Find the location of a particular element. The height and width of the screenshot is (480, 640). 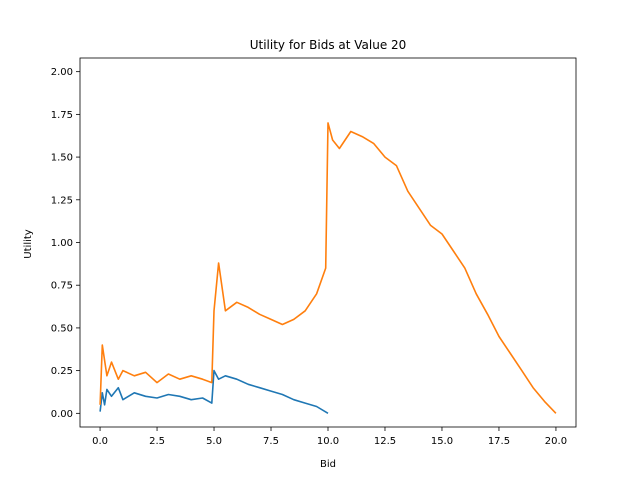

y-tick-label: 1.50 is located at coordinates (62, 158).